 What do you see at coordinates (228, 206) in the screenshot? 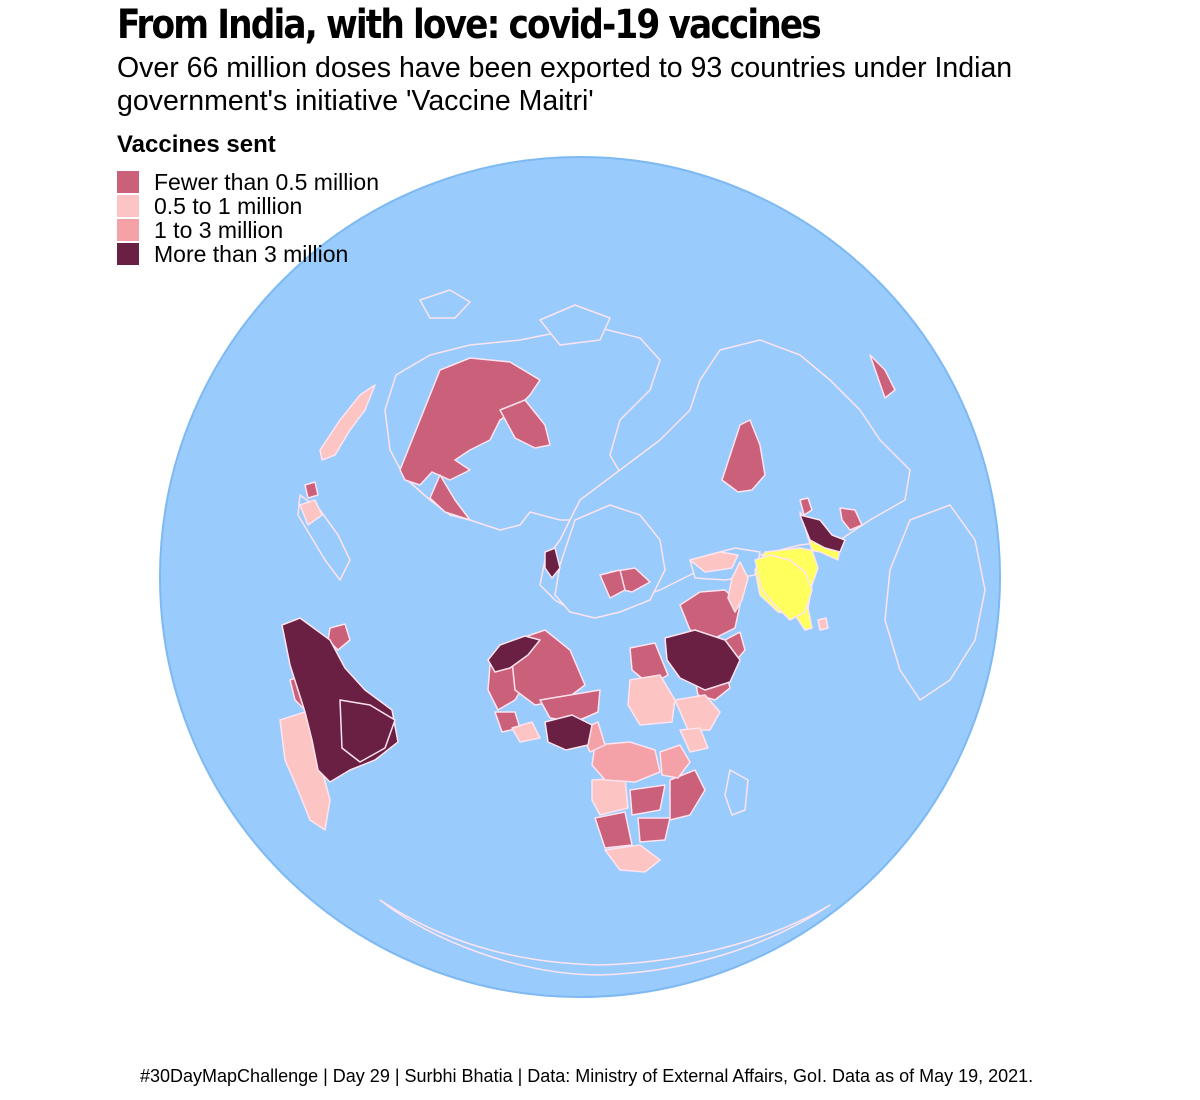
I see `legend-label: 0.5 to 1 million` at bounding box center [228, 206].